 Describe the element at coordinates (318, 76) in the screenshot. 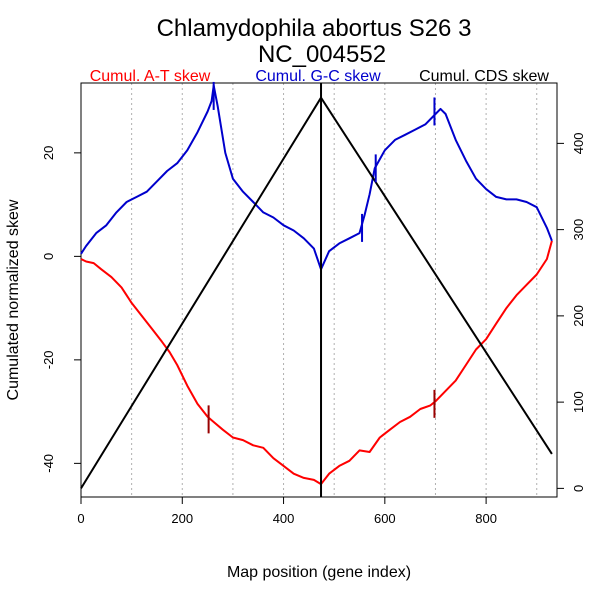

I see `legend-gc-skew: Cumul. G-C skew` at that location.